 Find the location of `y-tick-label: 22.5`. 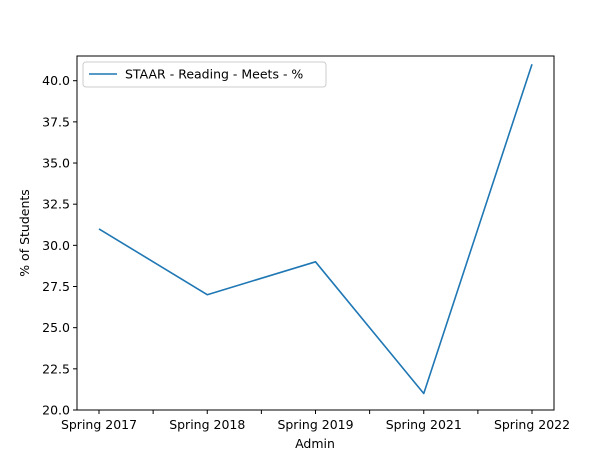

y-tick-label: 22.5 is located at coordinates (56, 368).